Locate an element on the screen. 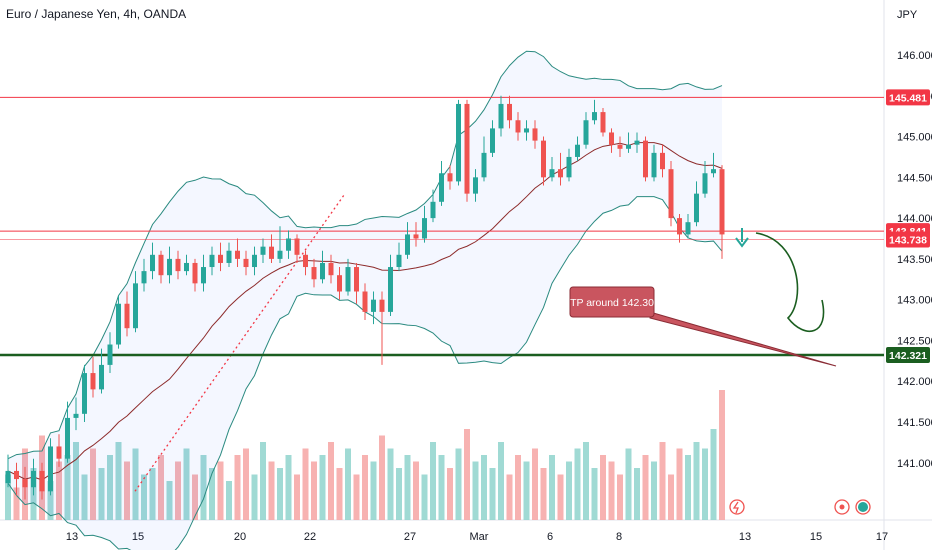 This screenshot has width=932, height=550. x-tick-label: 17 is located at coordinates (882, 537).